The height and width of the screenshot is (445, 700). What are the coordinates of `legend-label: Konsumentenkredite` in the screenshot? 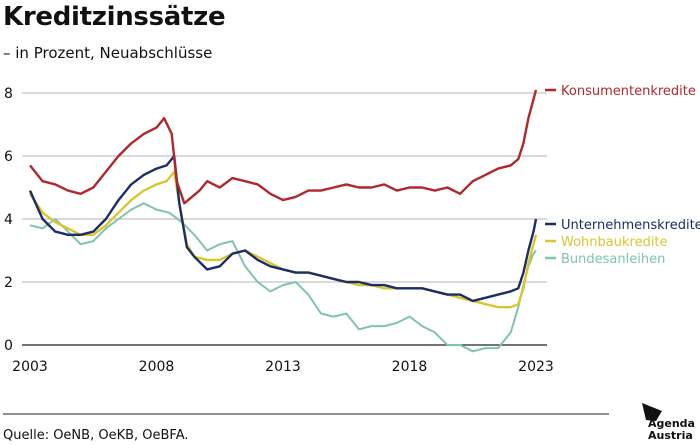 It's located at (628, 91).